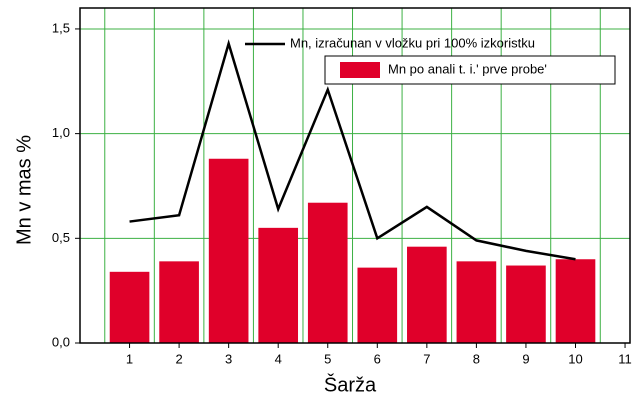 This screenshot has height=403, width=638. What do you see at coordinates (426, 358) in the screenshot?
I see `x-tick-label: 7` at bounding box center [426, 358].